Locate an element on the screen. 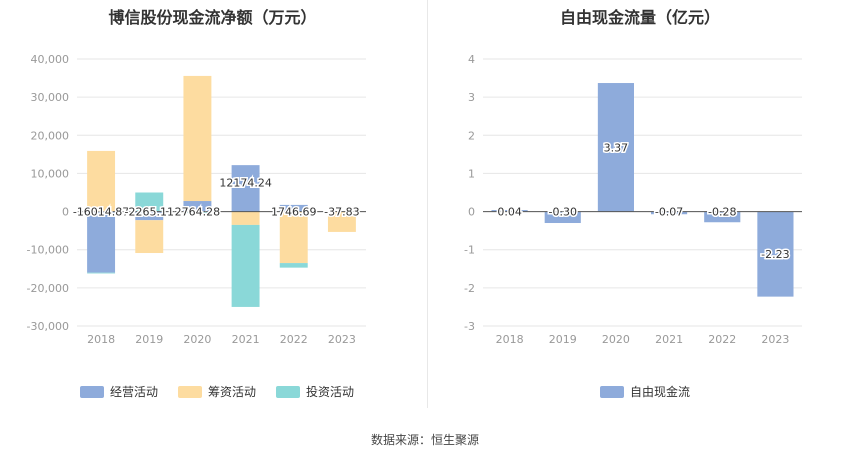 The height and width of the screenshot is (459, 850). panel-divider is located at coordinates (427, 204).